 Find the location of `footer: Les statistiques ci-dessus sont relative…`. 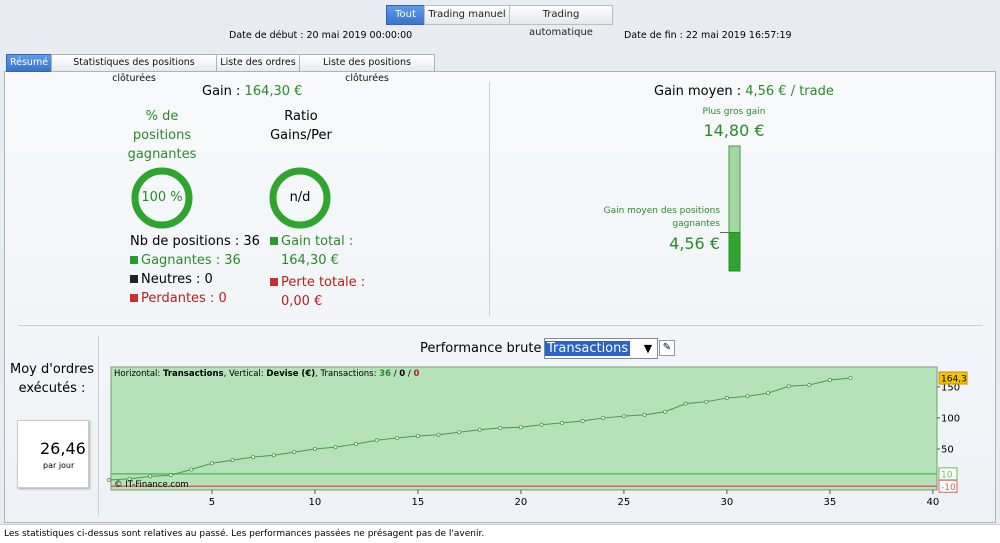

footer: Les statistiques ci-dessus sont relative… is located at coordinates (500, 533).